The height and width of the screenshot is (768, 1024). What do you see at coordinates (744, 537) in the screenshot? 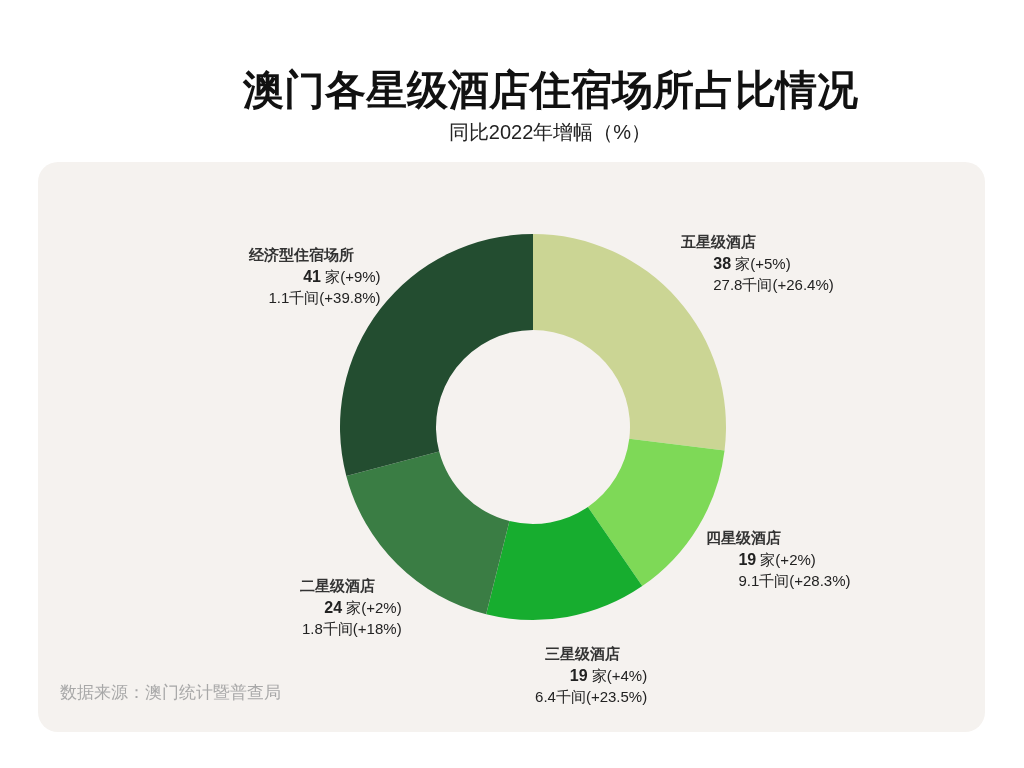
I see `slice-label: 四星级酒店` at bounding box center [744, 537].